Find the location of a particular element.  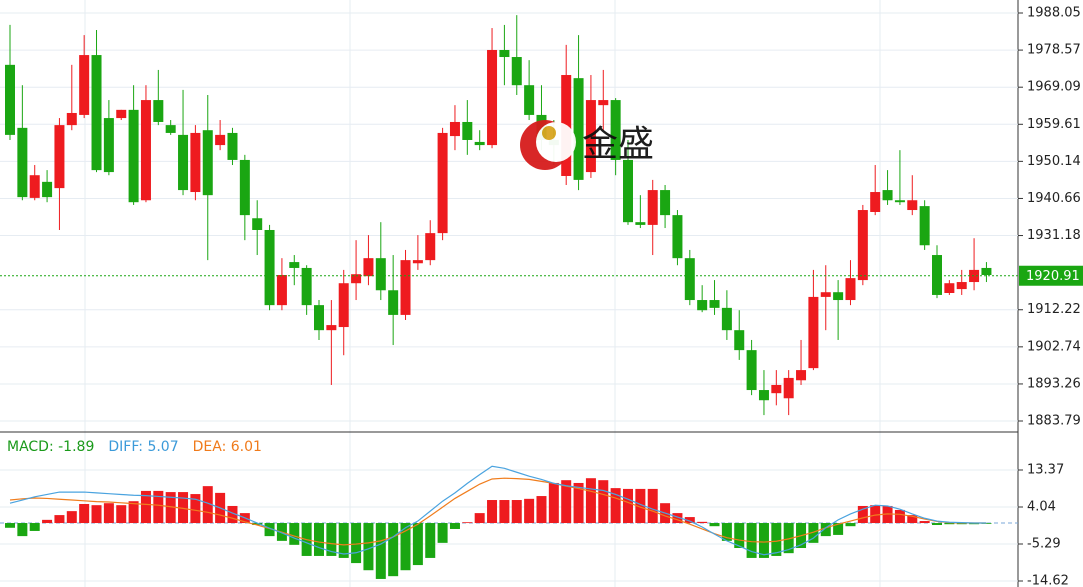

y-tick-label: 1912.22 is located at coordinates (1054, 309).